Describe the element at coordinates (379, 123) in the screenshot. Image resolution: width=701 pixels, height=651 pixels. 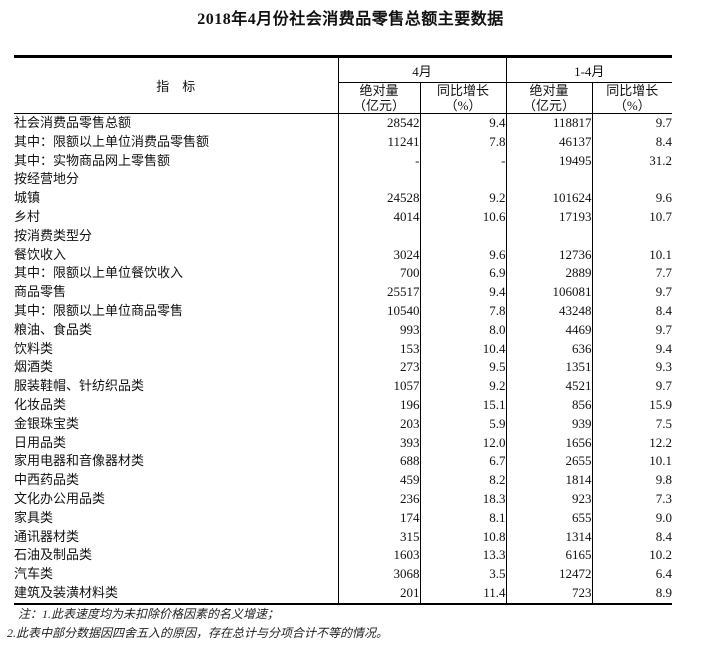
I see `april-absolute-cell: 28542` at that location.